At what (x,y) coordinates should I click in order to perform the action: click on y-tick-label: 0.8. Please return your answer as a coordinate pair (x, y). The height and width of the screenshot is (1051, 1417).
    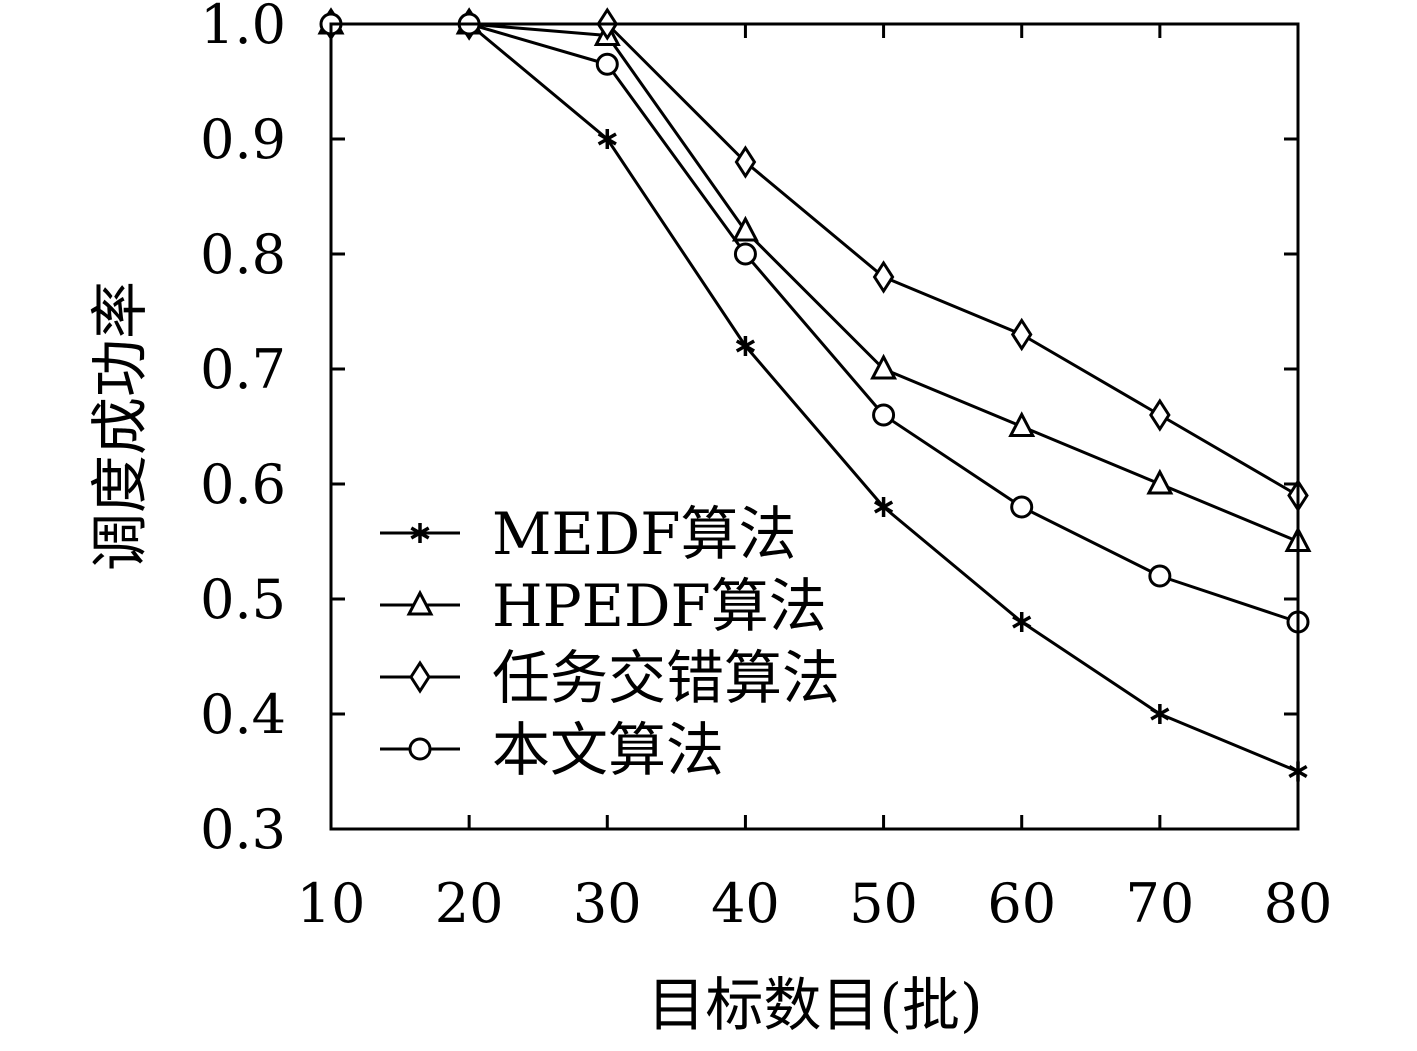
    Looking at the image, I should click on (243, 254).